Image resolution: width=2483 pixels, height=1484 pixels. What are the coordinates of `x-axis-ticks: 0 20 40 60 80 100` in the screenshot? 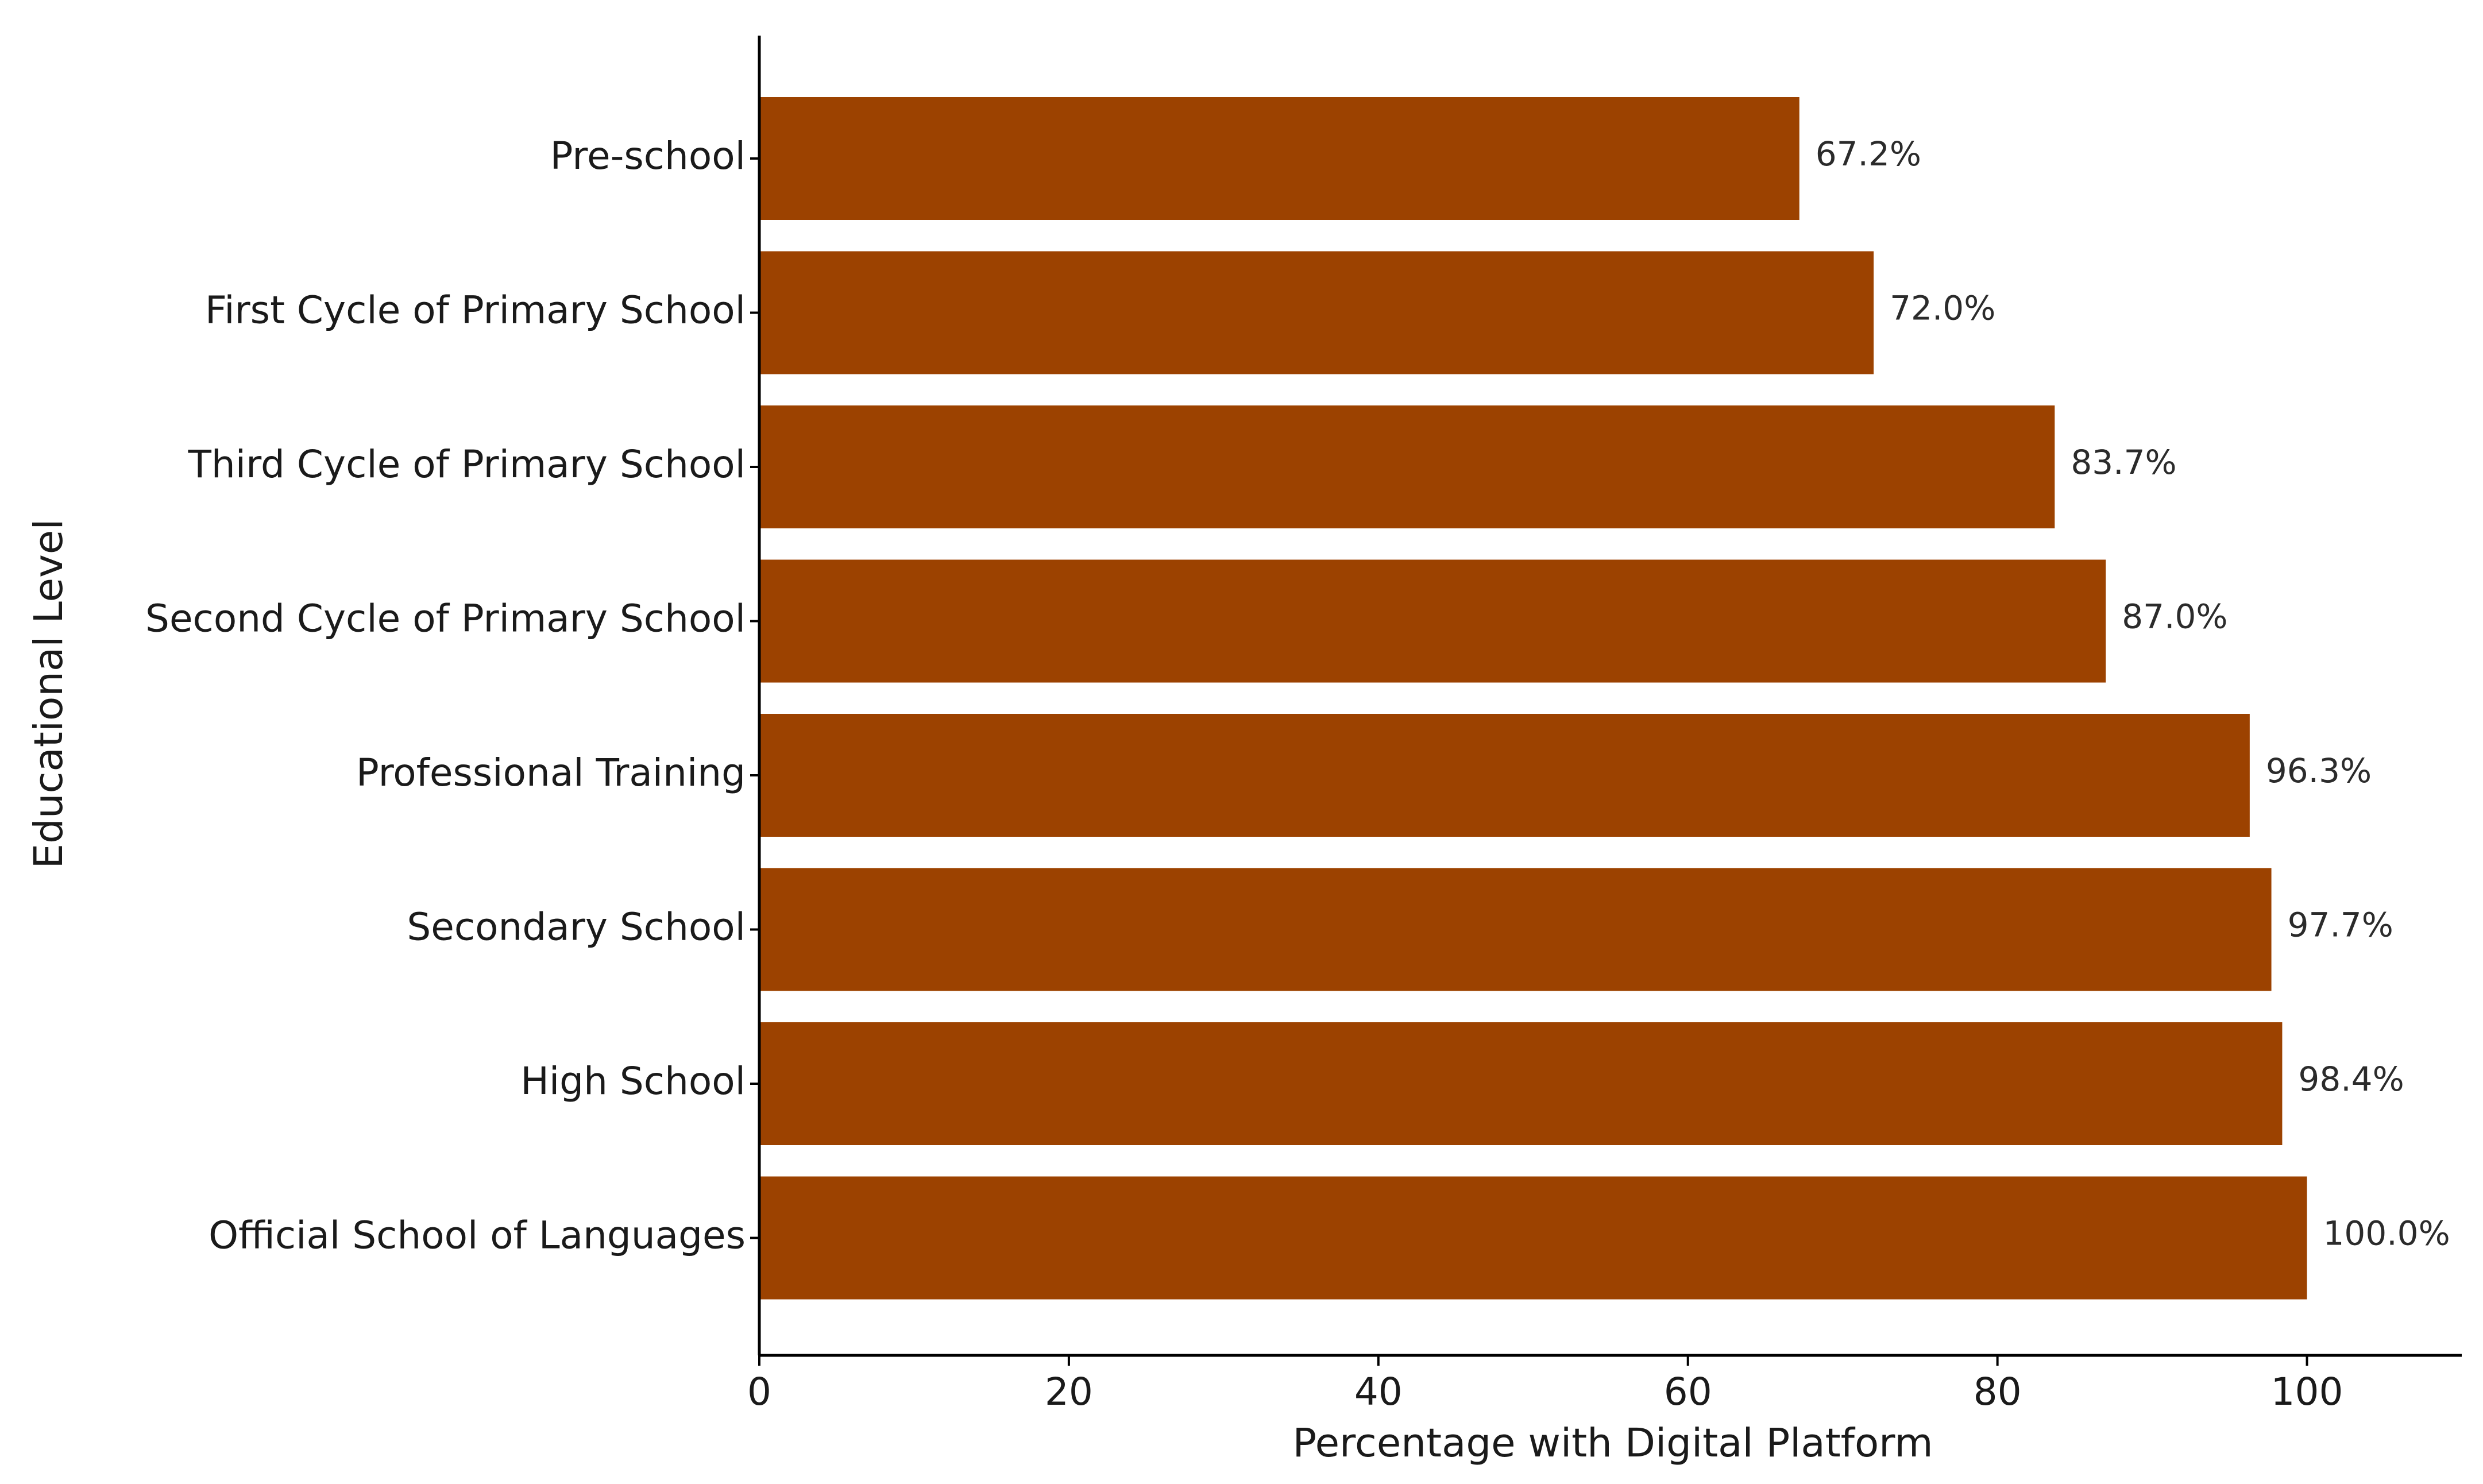 It's located at (1545, 1384).